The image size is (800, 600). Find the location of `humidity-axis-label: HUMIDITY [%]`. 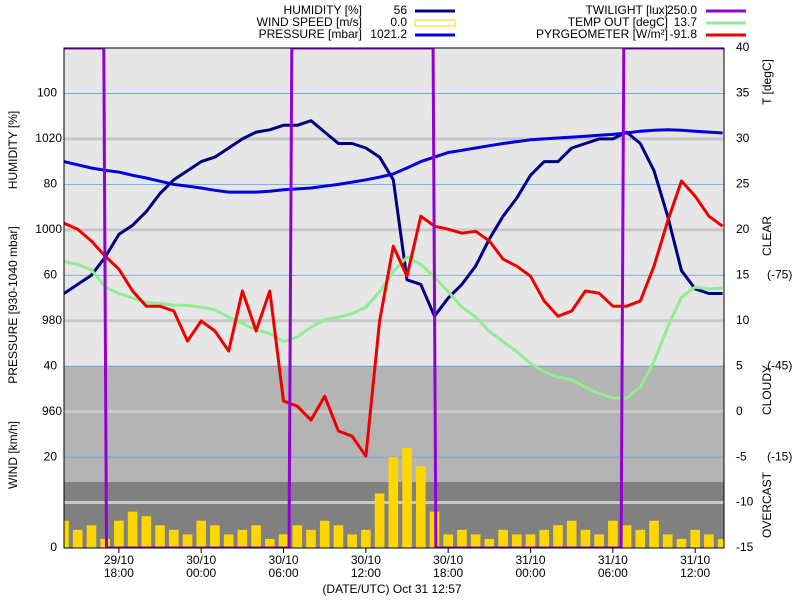

humidity-axis-label: HUMIDITY [%] is located at coordinates (13, 150).